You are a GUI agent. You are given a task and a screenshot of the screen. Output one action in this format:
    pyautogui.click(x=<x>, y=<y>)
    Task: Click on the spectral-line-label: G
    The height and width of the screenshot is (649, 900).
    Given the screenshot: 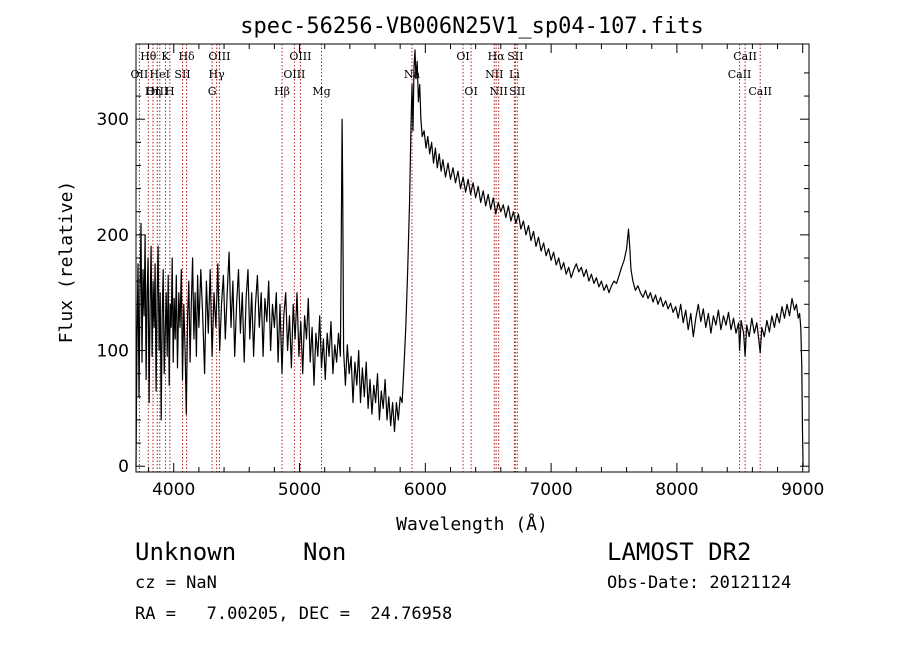 What is the action you would take?
    pyautogui.click(x=212, y=91)
    